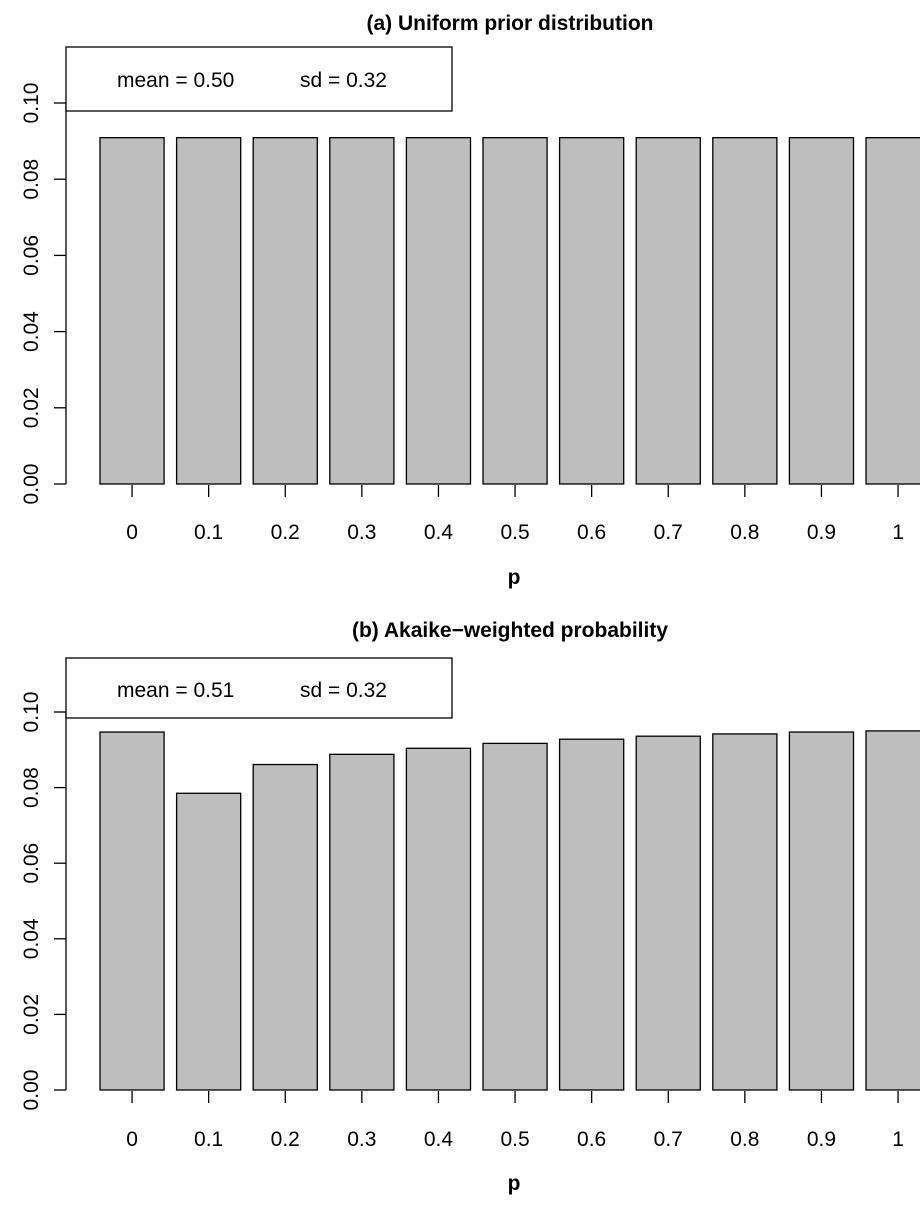 The image size is (920, 1205). I want to click on legend: mean = 0.51 sd = 0.32, so click(259, 688).